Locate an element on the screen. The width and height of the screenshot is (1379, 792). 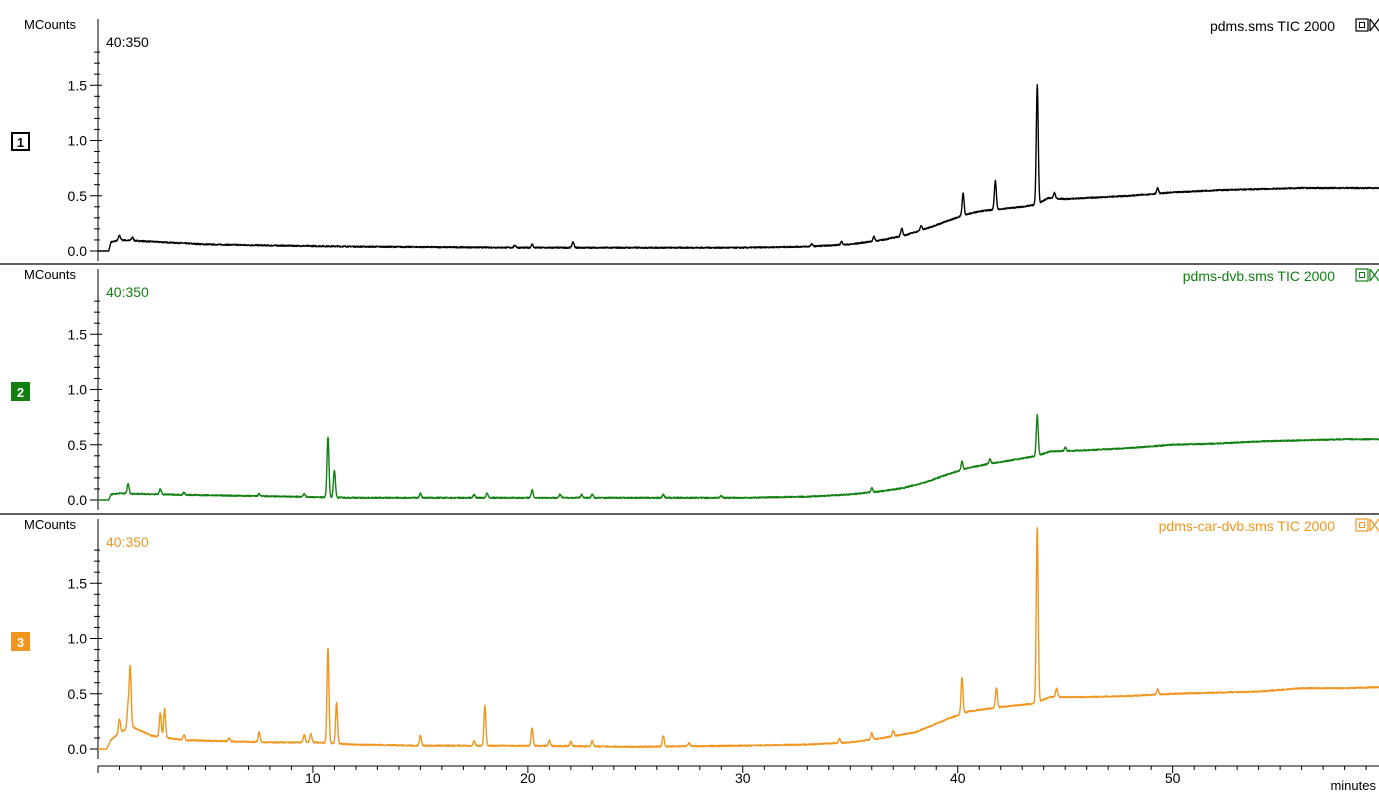
trace-line is located at coordinates (738, 457).